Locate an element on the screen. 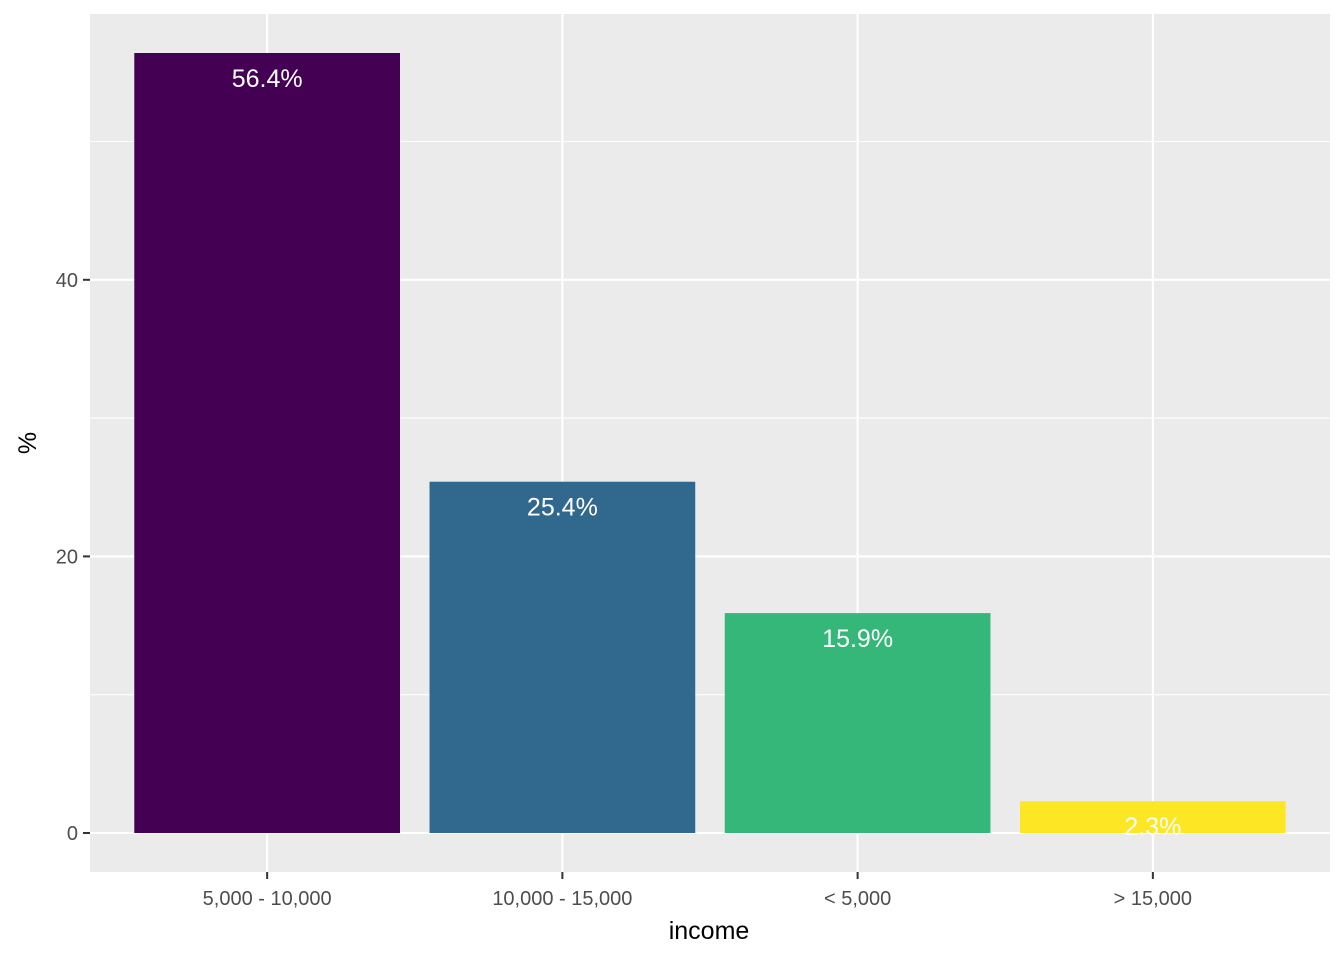  y-axis-title: % is located at coordinates (28, 443).